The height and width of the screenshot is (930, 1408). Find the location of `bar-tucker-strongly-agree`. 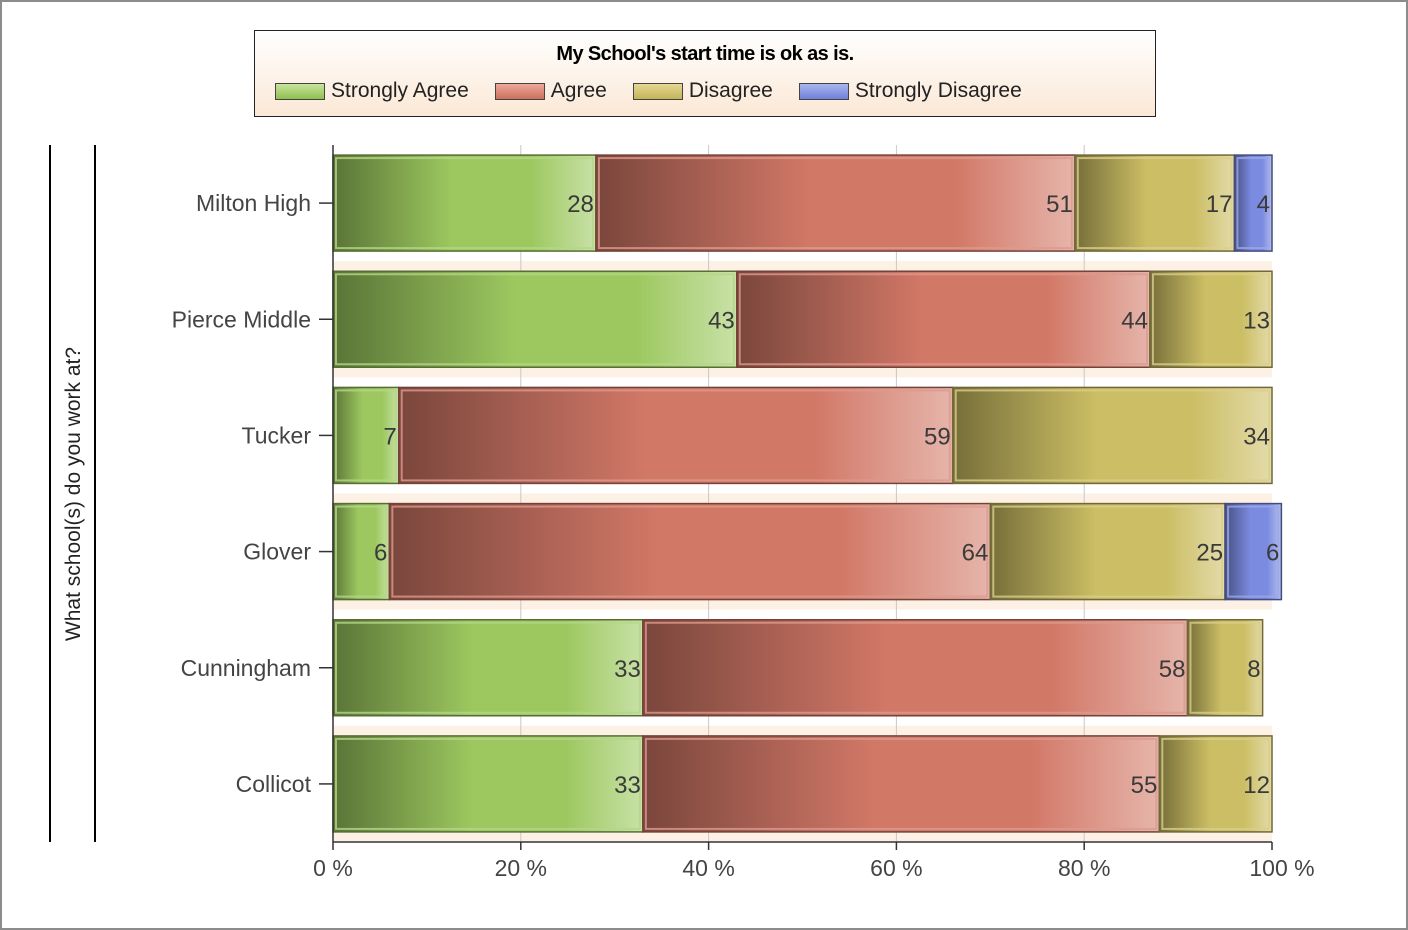

bar-tucker-strongly-agree is located at coordinates (366, 435).